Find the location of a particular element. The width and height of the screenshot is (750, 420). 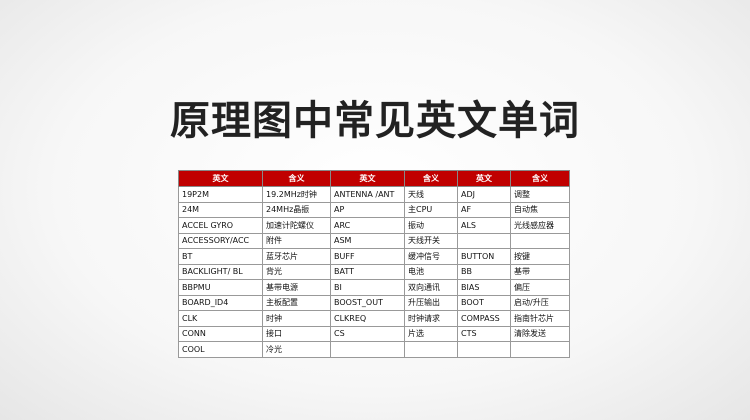

table-row: ACCEL GYRO 加速计陀螺仪 ARC 振动 ALS 光线感应器 is located at coordinates (374, 225).